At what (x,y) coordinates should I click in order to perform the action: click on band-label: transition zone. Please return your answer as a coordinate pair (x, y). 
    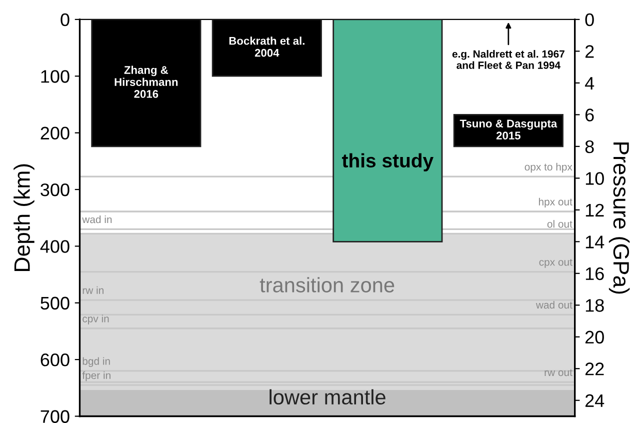
    Looking at the image, I should click on (327, 284).